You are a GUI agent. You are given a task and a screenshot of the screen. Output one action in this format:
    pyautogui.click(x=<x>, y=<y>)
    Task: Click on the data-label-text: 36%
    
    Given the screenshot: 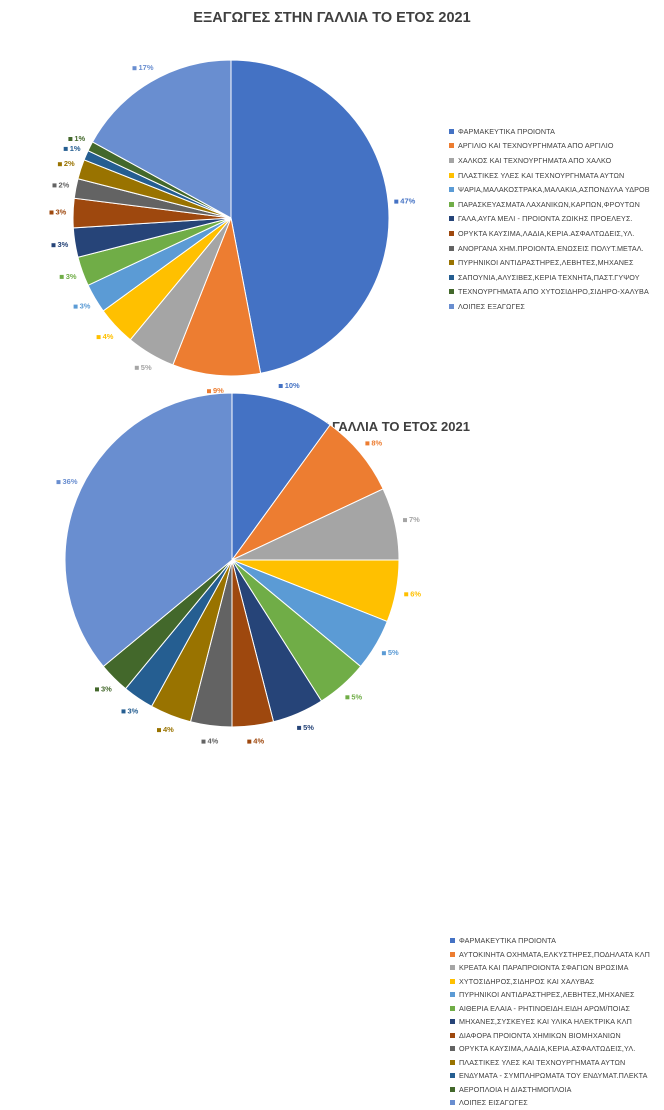 What is the action you would take?
    pyautogui.click(x=70, y=481)
    